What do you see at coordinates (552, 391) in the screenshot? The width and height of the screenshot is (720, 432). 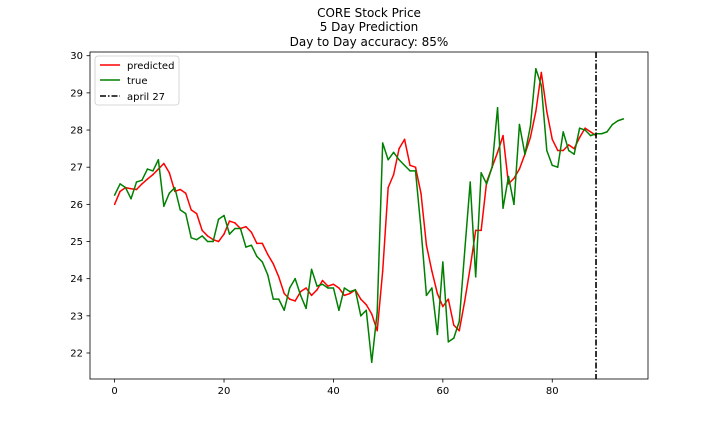 I see `x-tick-label: 80` at bounding box center [552, 391].